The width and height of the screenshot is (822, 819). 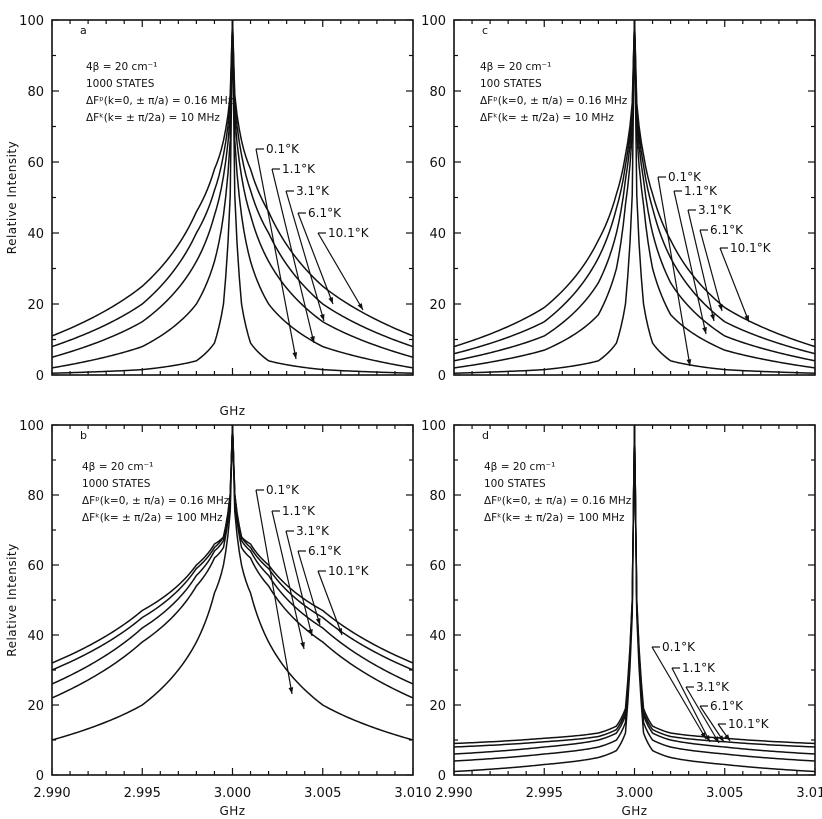 I want to click on series-line-10.1K, so click(x=232, y=544).